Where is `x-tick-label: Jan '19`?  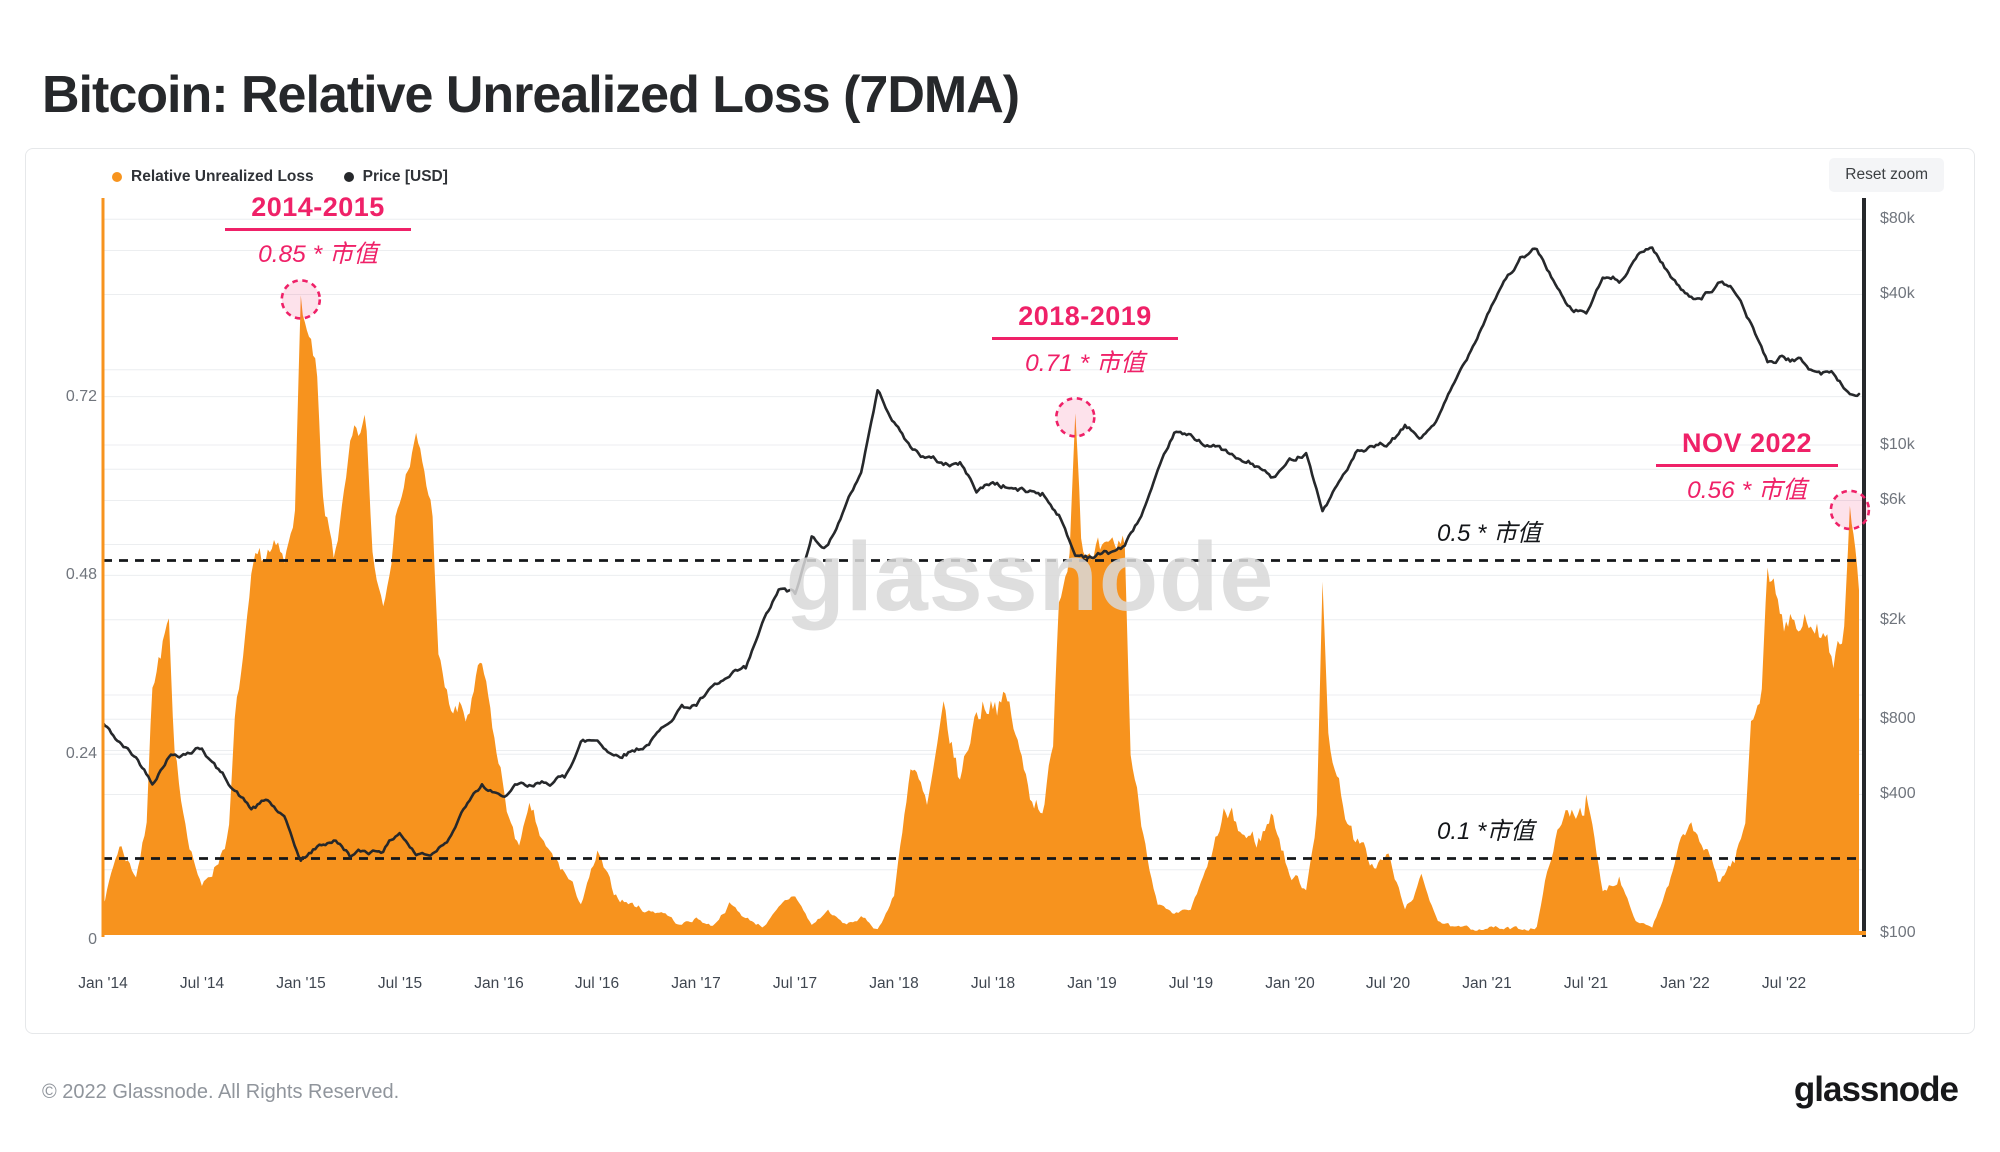 x-tick-label: Jan '19 is located at coordinates (1092, 983).